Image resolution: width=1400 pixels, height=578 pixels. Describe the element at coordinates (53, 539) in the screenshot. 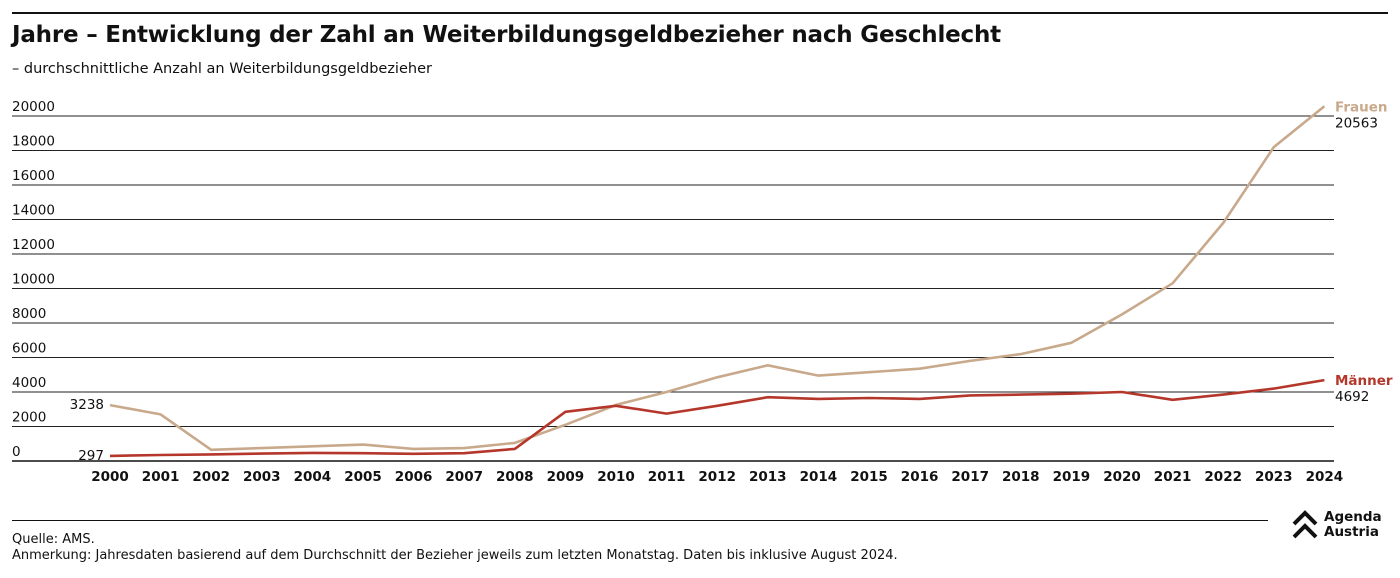

I see `source-note: Quelle: AMS.` at that location.